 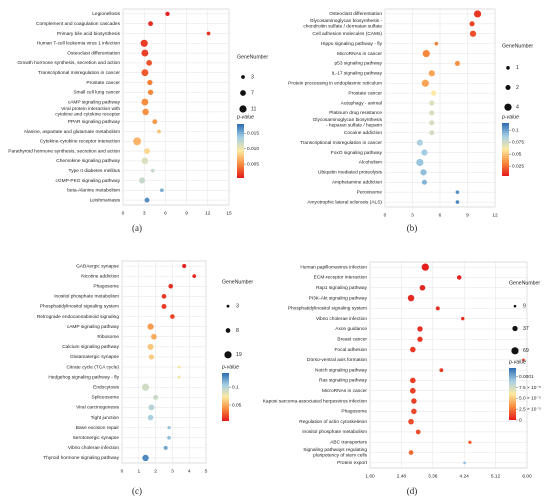 What do you see at coordinates (253, 149) in the screenshot?
I see `colorbar-label: 0.010` at bounding box center [253, 149].